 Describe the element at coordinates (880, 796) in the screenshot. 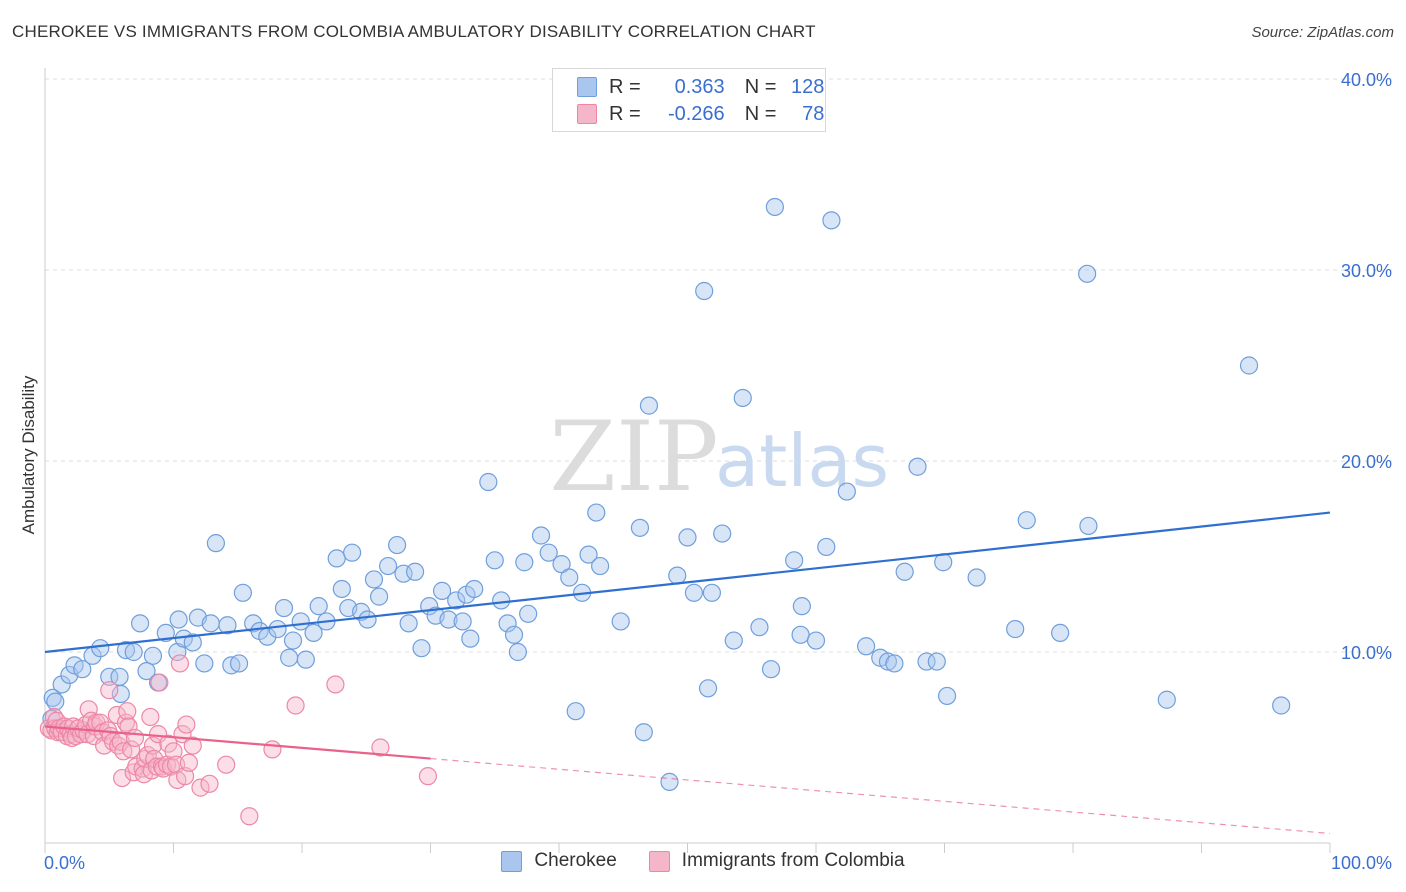

I see `colombia-trend-extension` at that location.